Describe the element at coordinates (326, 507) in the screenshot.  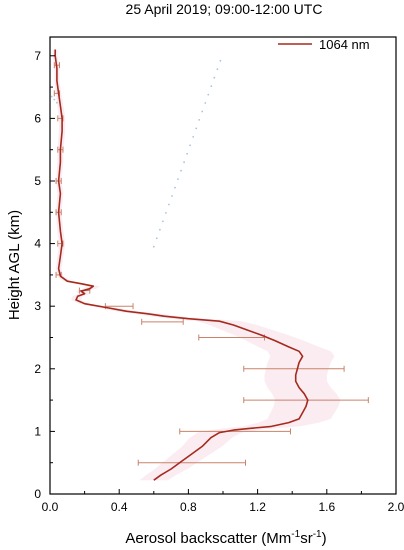
I see `x-tick-label: 1.6` at that location.